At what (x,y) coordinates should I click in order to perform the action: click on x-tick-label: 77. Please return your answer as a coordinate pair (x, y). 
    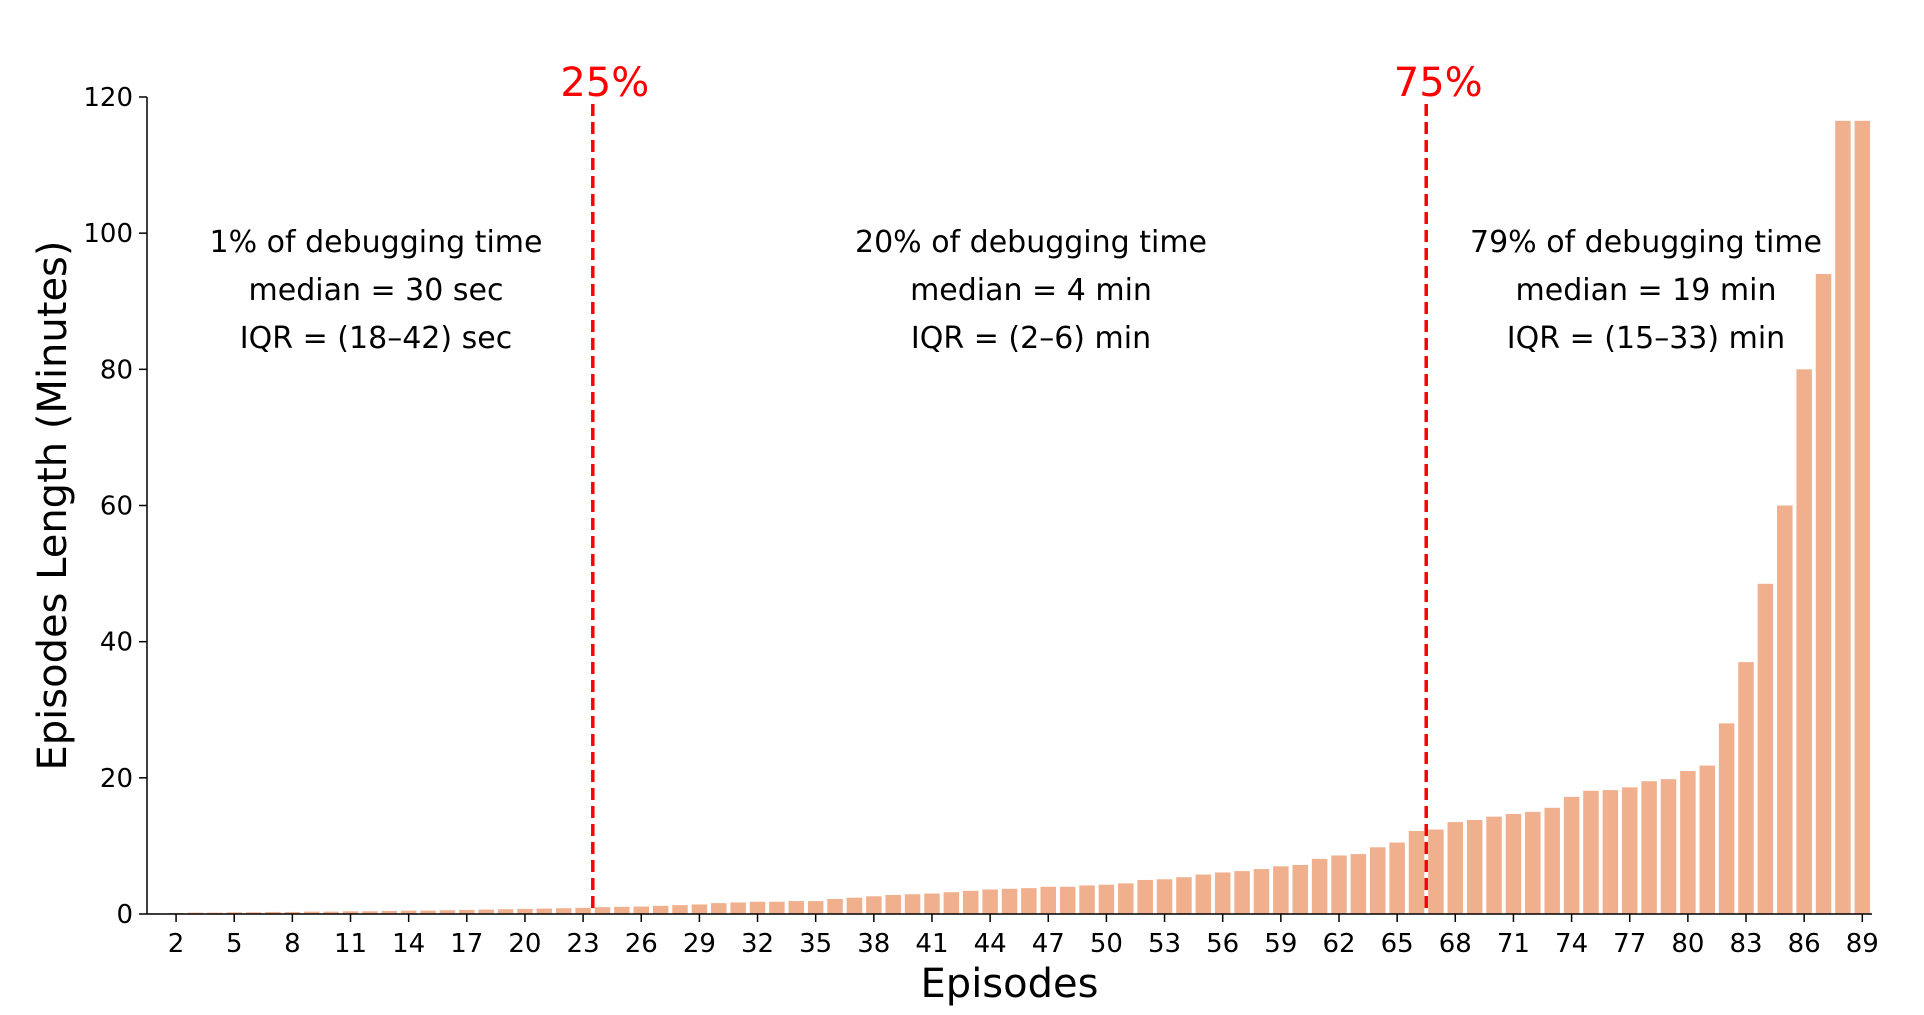
    Looking at the image, I should click on (1629, 944).